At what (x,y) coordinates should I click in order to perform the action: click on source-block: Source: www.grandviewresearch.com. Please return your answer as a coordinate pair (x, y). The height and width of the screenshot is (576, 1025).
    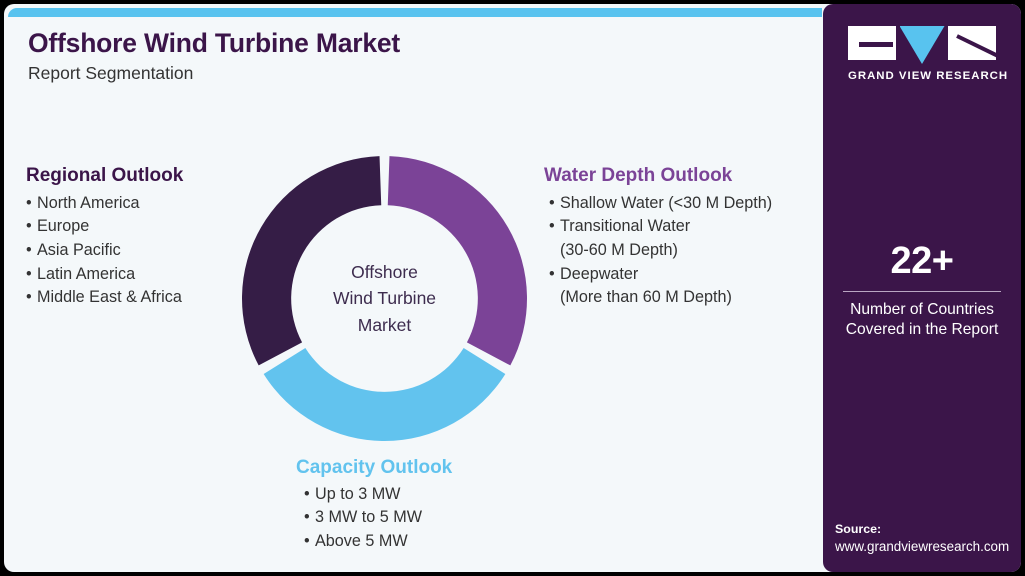
    Looking at the image, I should click on (928, 538).